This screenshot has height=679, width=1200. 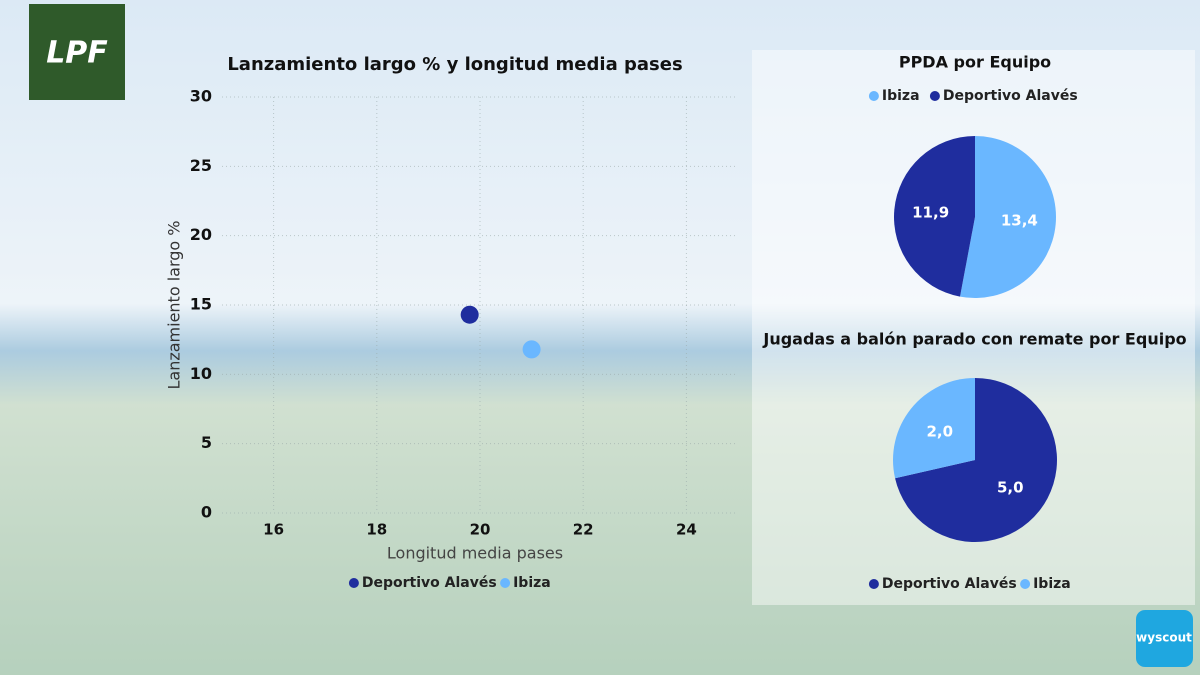 I want to click on y-tick-label: 25, so click(x=201, y=165).